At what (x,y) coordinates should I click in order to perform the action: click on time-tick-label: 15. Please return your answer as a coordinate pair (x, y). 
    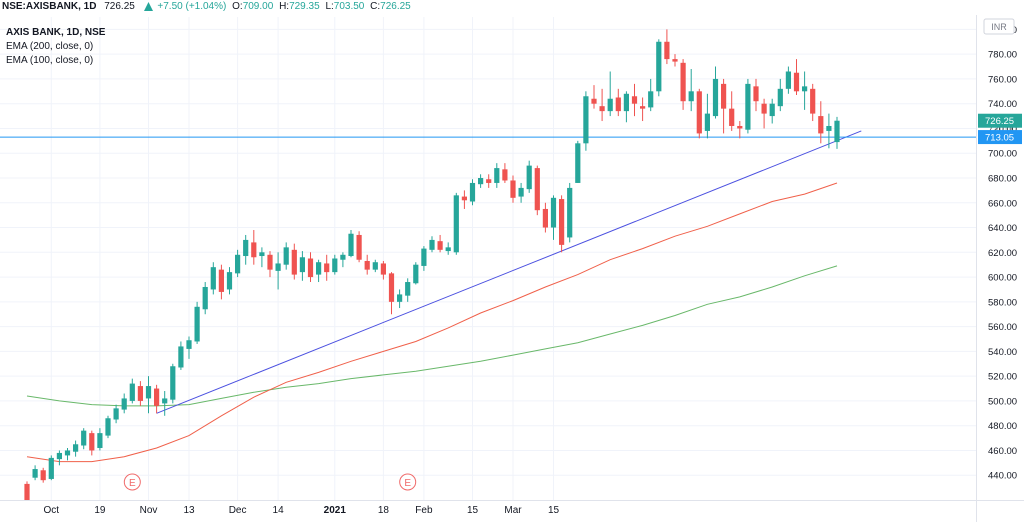
    Looking at the image, I should click on (554, 510).